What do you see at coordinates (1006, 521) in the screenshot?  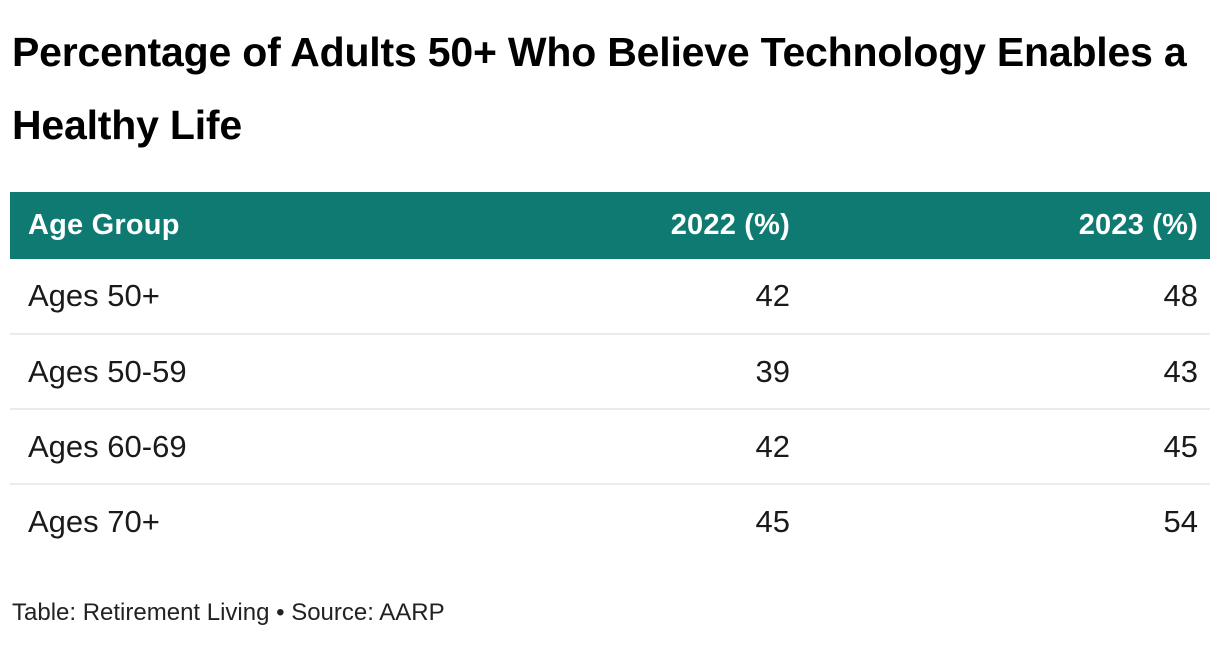 I see `cell-2023: 54` at bounding box center [1006, 521].